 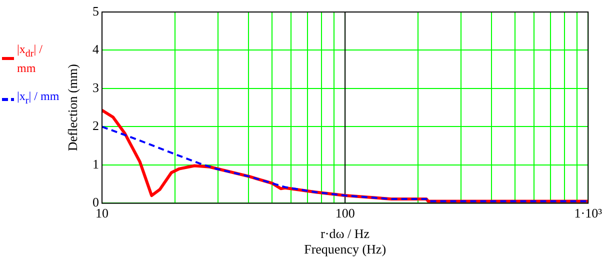 What do you see at coordinates (95, 164) in the screenshot?
I see `y-tick-label: 1` at bounding box center [95, 164].